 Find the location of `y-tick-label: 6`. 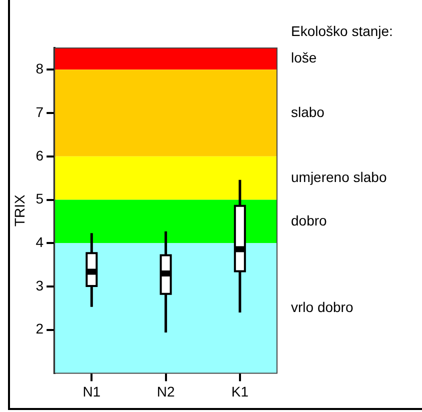

y-tick-label: 6 is located at coordinates (40, 155).